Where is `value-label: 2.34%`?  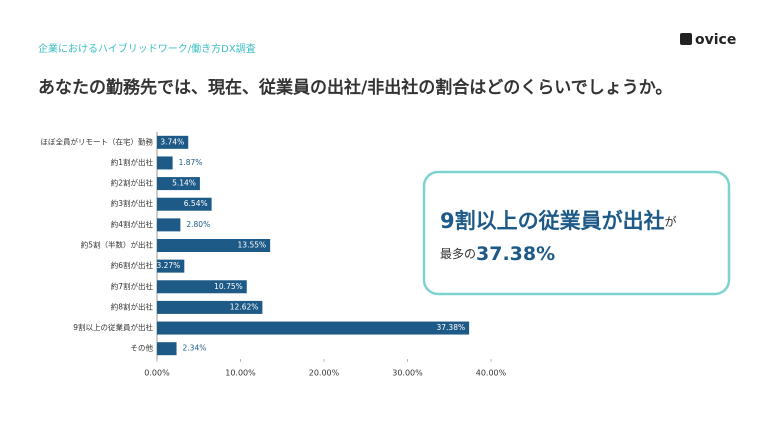 value-label: 2.34% is located at coordinates (195, 348).